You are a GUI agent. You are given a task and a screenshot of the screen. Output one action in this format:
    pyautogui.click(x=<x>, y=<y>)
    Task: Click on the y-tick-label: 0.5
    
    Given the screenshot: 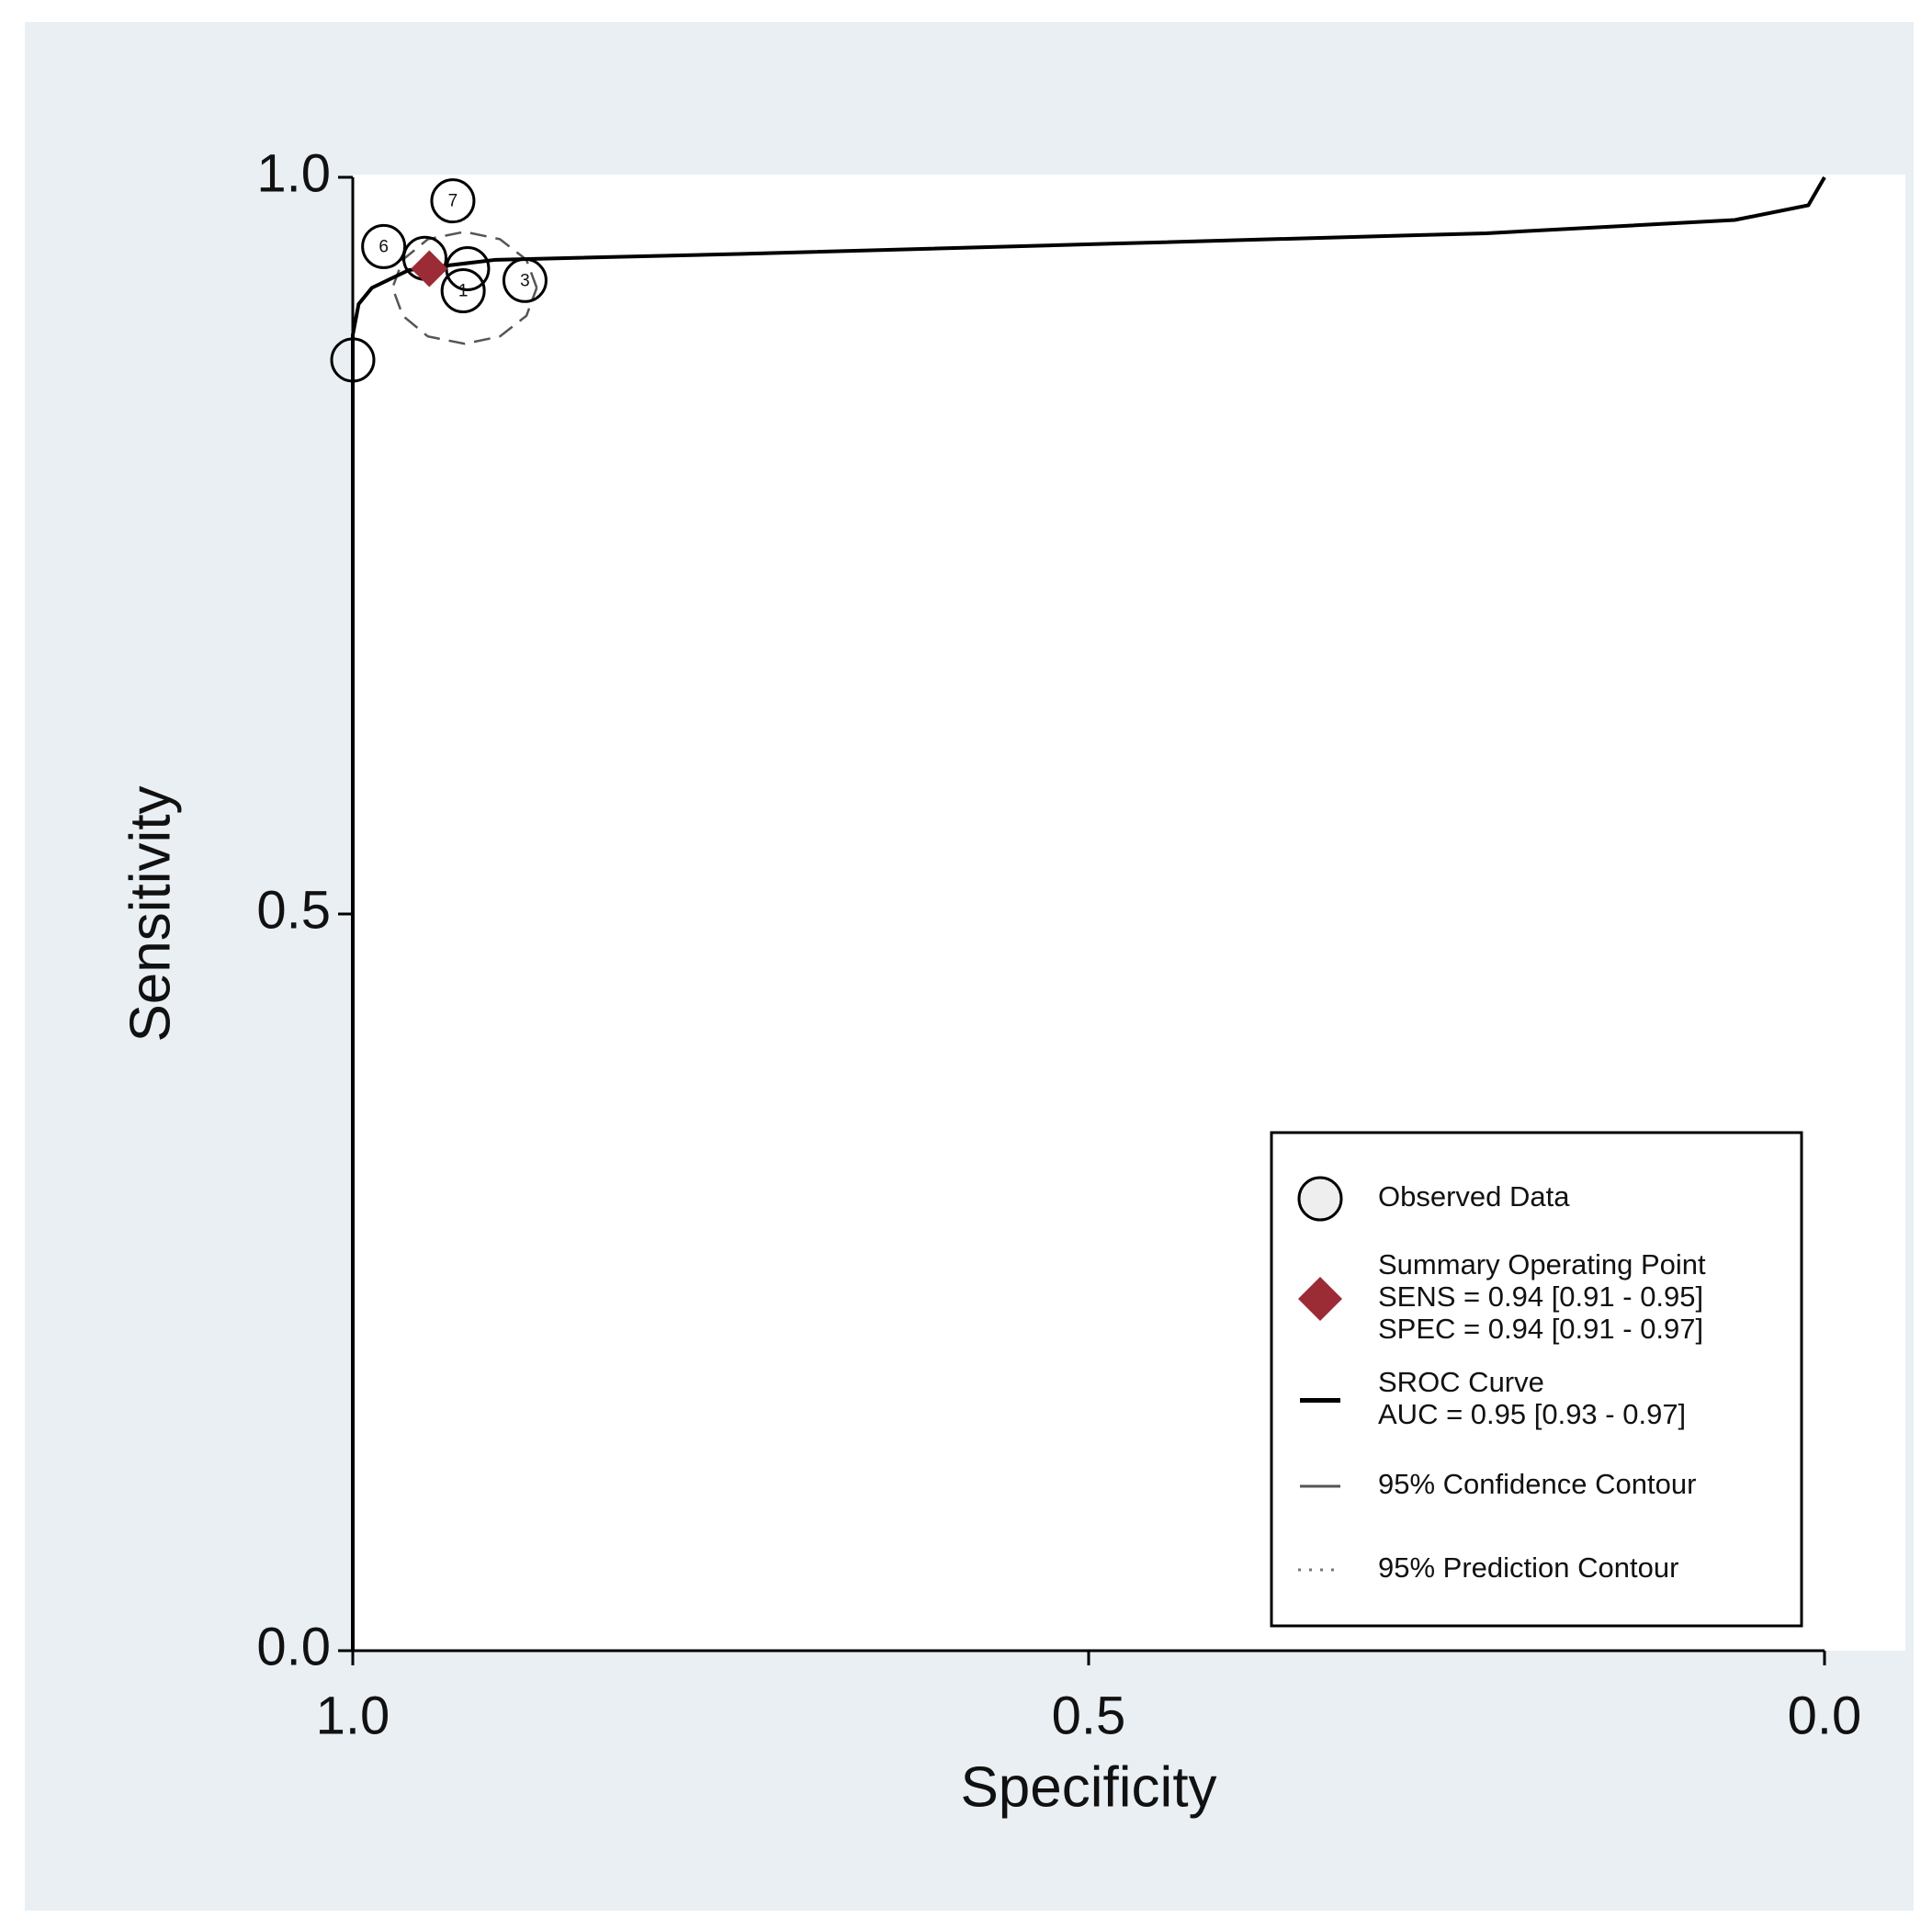 What is the action you would take?
    pyautogui.click(x=293, y=910)
    